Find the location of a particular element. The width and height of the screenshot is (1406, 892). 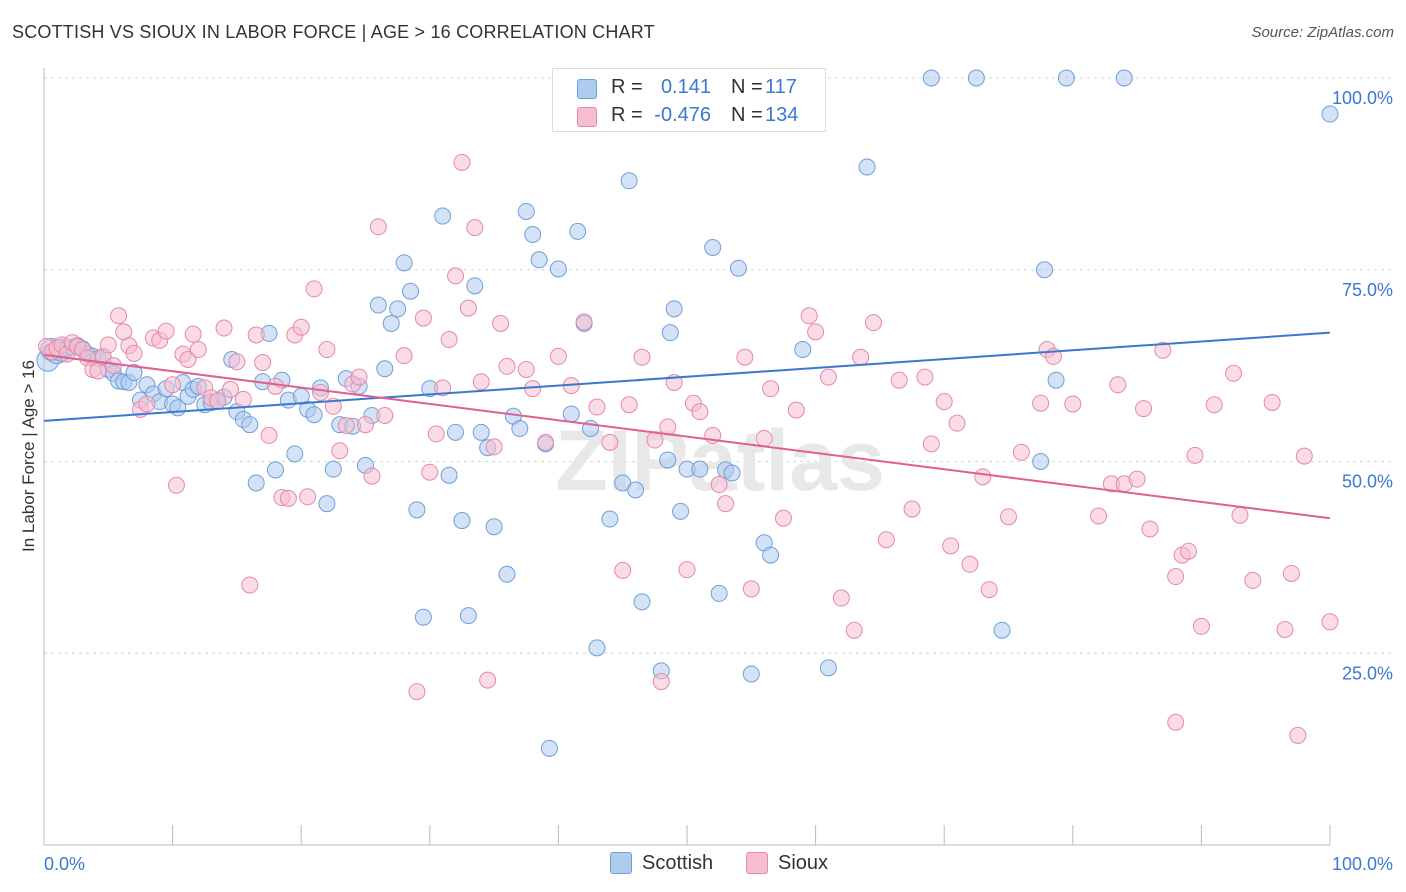

r-value: -0.476 is located at coordinates (682, 115).